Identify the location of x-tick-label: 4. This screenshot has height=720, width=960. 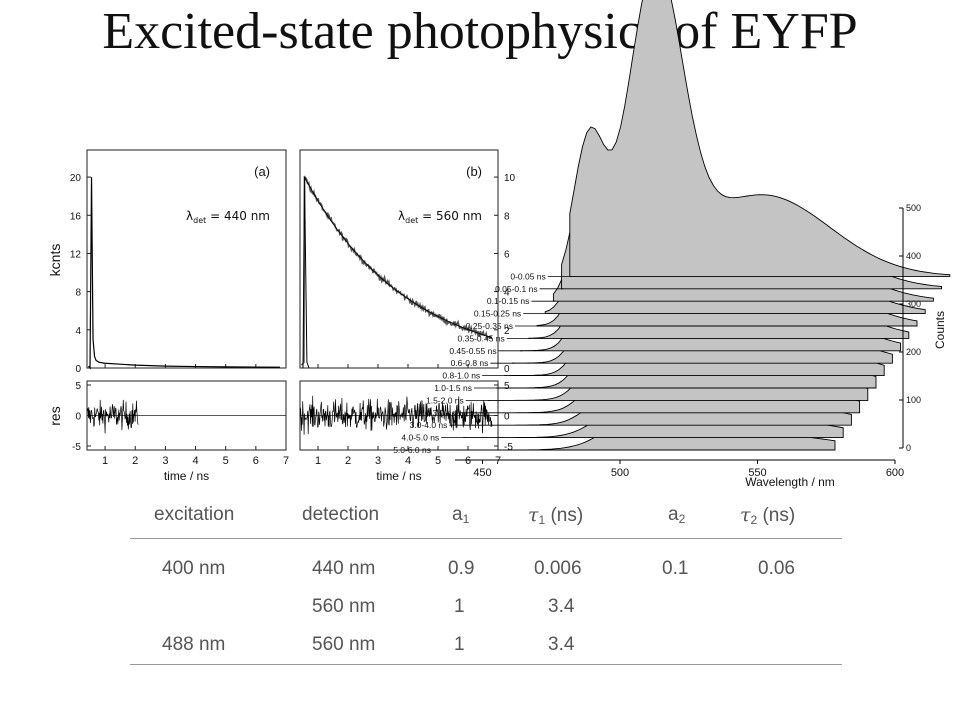
(195, 461).